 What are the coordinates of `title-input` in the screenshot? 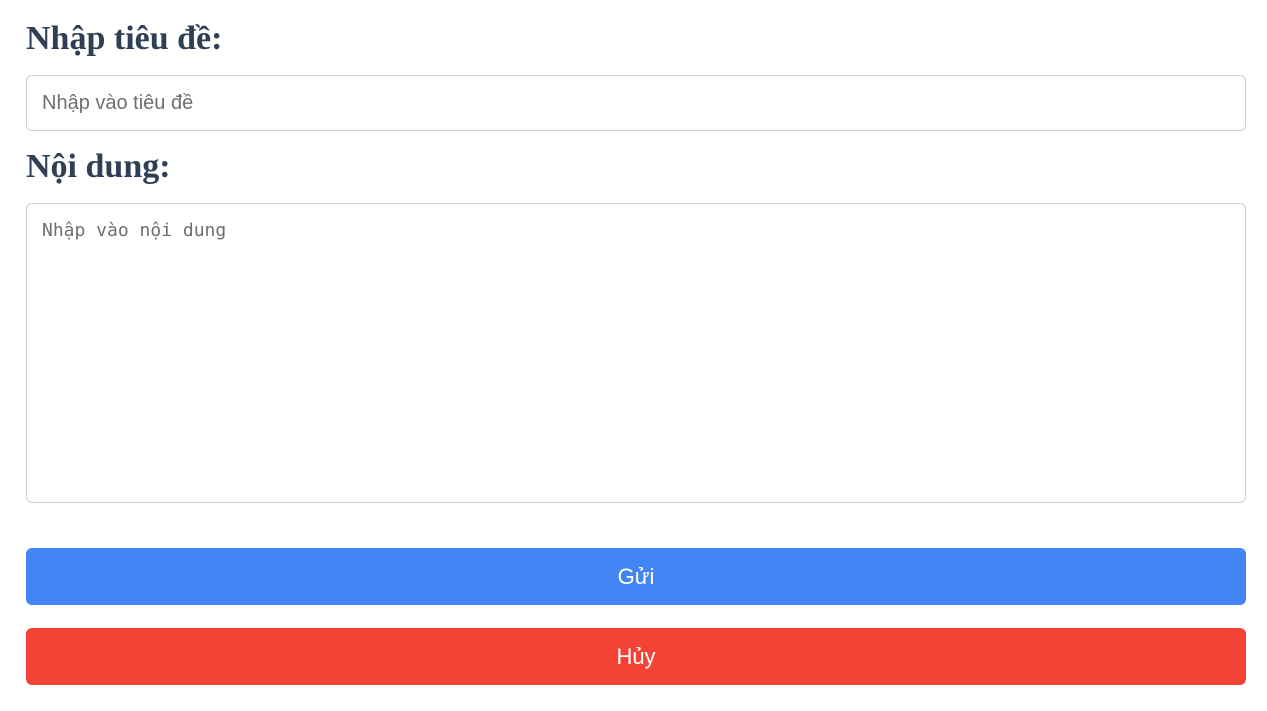 It's located at (636, 103).